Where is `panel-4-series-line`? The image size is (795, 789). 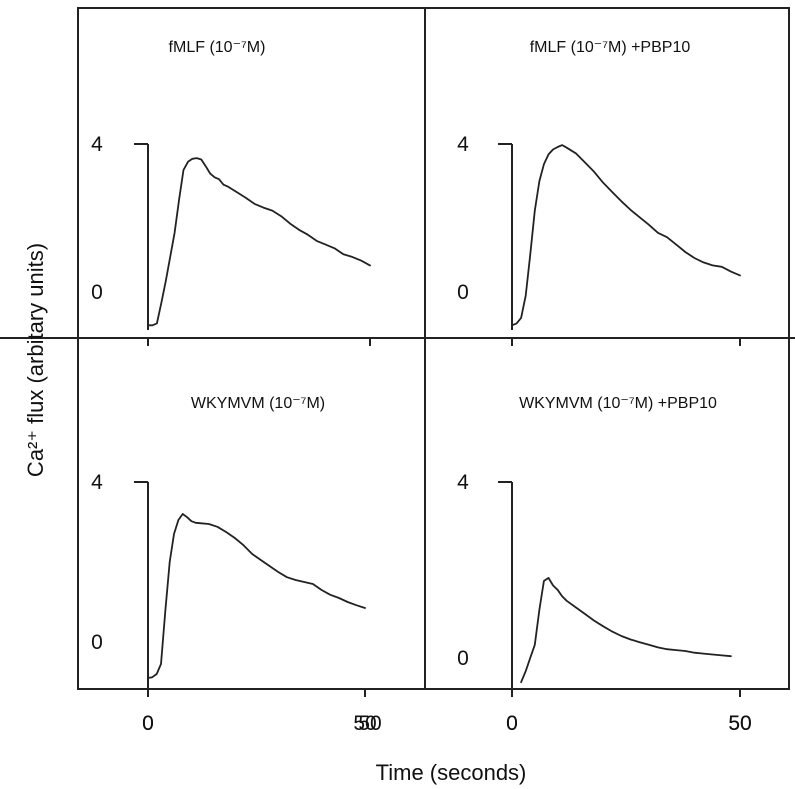 panel-4-series-line is located at coordinates (626, 630).